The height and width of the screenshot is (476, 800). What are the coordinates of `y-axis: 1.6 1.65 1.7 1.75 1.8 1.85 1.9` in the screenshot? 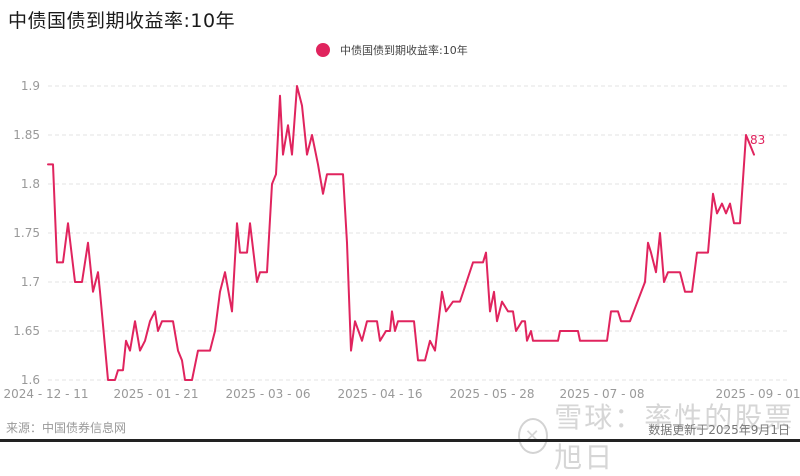 It's located at (26, 233).